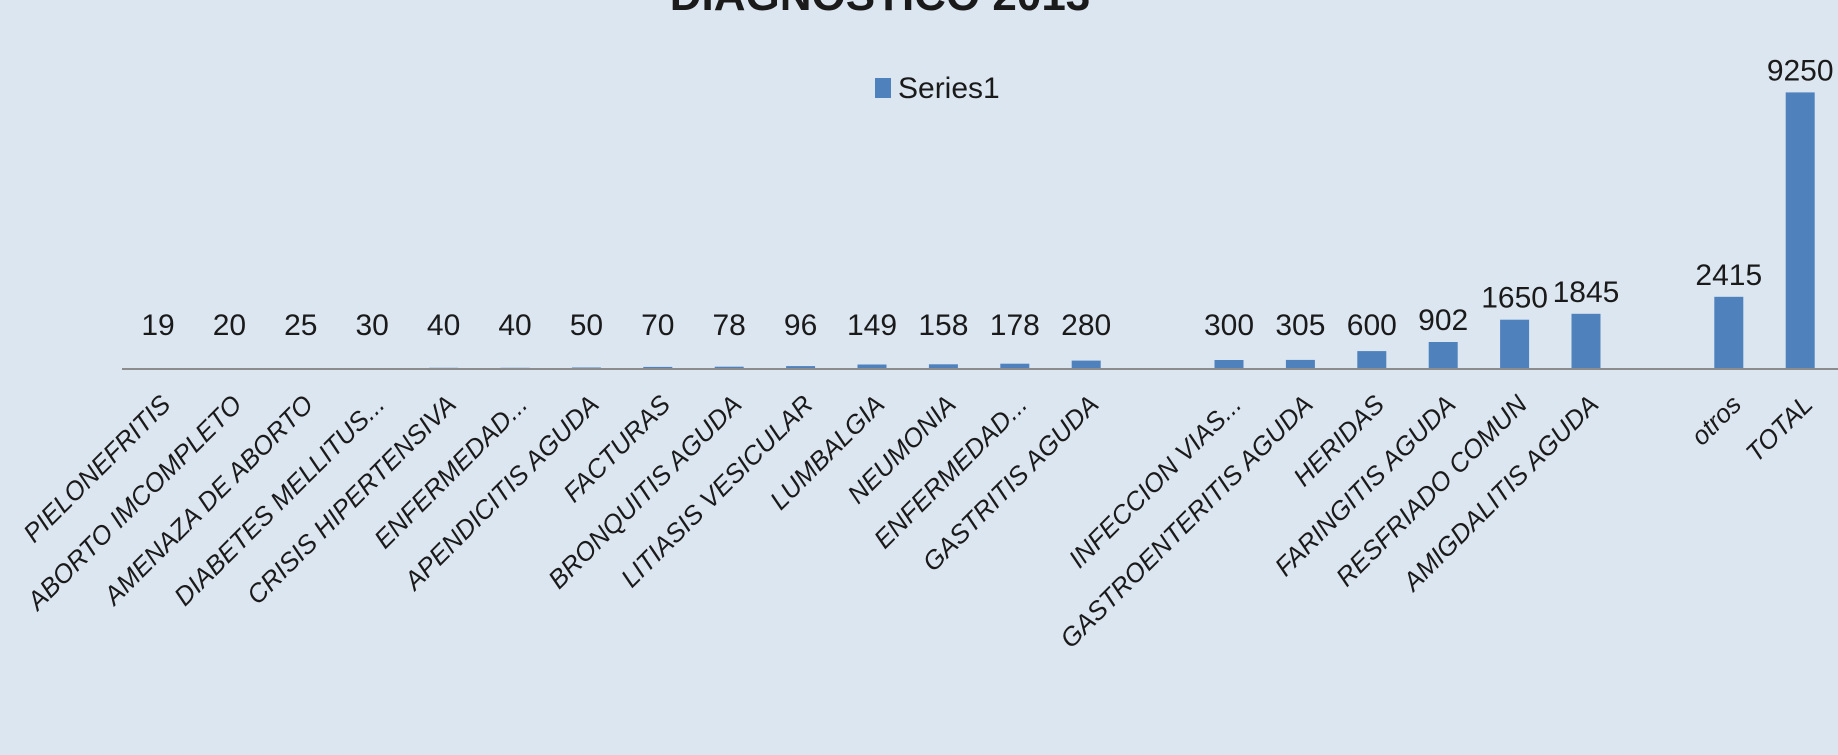 This screenshot has width=1838, height=755. I want to click on data-label: 78, so click(729, 325).